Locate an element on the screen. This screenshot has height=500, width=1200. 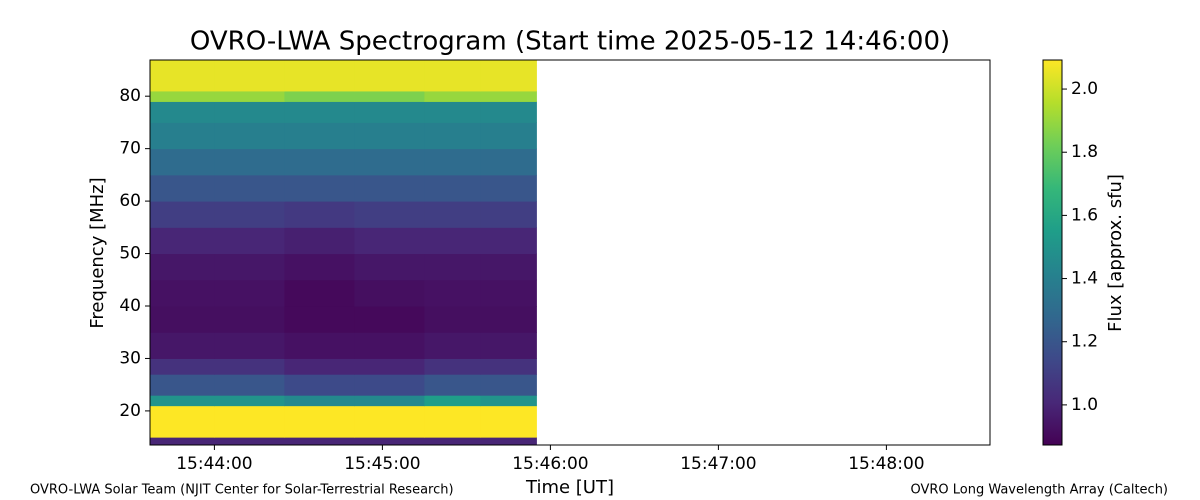
x-tick-label: 15:46:00 is located at coordinates (550, 464).